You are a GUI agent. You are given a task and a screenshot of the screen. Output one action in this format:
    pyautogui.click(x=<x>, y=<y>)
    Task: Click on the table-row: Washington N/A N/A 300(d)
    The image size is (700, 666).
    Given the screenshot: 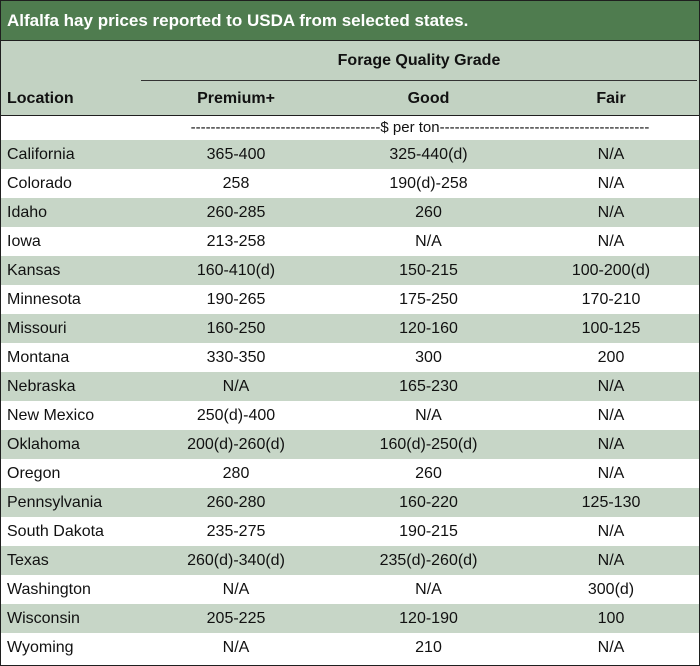 What is the action you would take?
    pyautogui.click(x=350, y=589)
    